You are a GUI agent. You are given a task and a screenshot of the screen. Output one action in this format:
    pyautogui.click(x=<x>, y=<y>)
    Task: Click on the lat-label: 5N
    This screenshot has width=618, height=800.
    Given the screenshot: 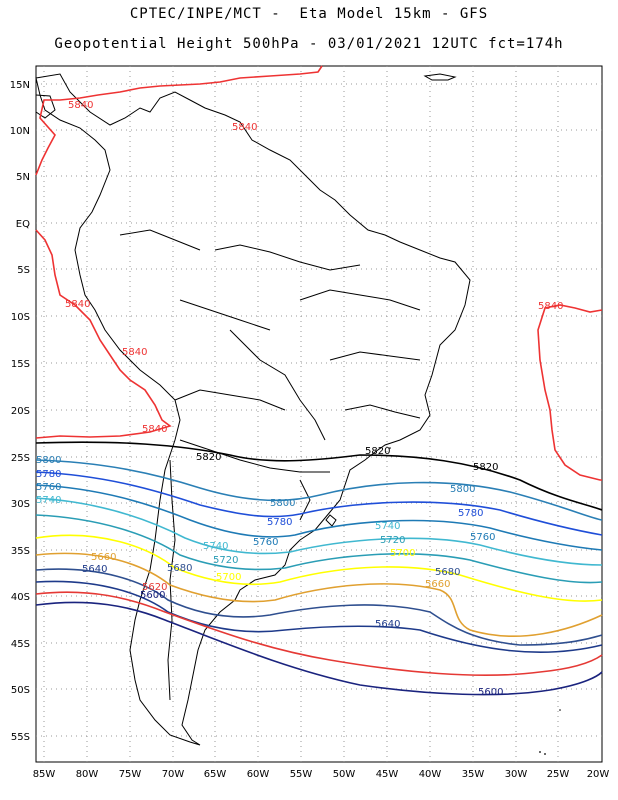 What is the action you would take?
    pyautogui.click(x=23, y=177)
    